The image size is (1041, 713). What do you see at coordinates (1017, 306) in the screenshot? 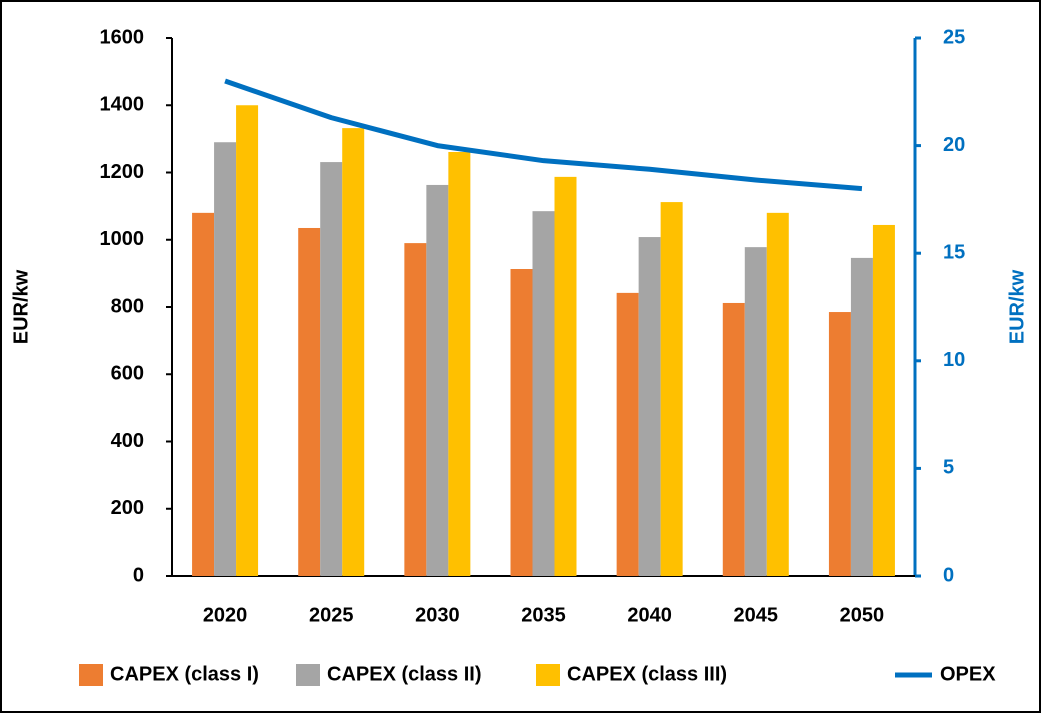
I see `y2-axis-label: EUR/kw` at bounding box center [1017, 306].